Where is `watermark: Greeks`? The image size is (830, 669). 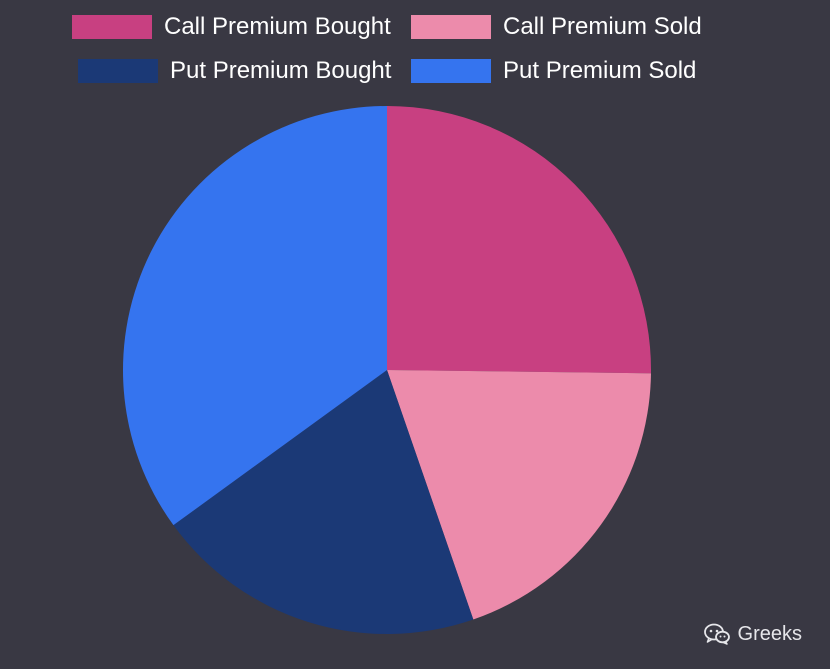
watermark: Greeks is located at coordinates (752, 633).